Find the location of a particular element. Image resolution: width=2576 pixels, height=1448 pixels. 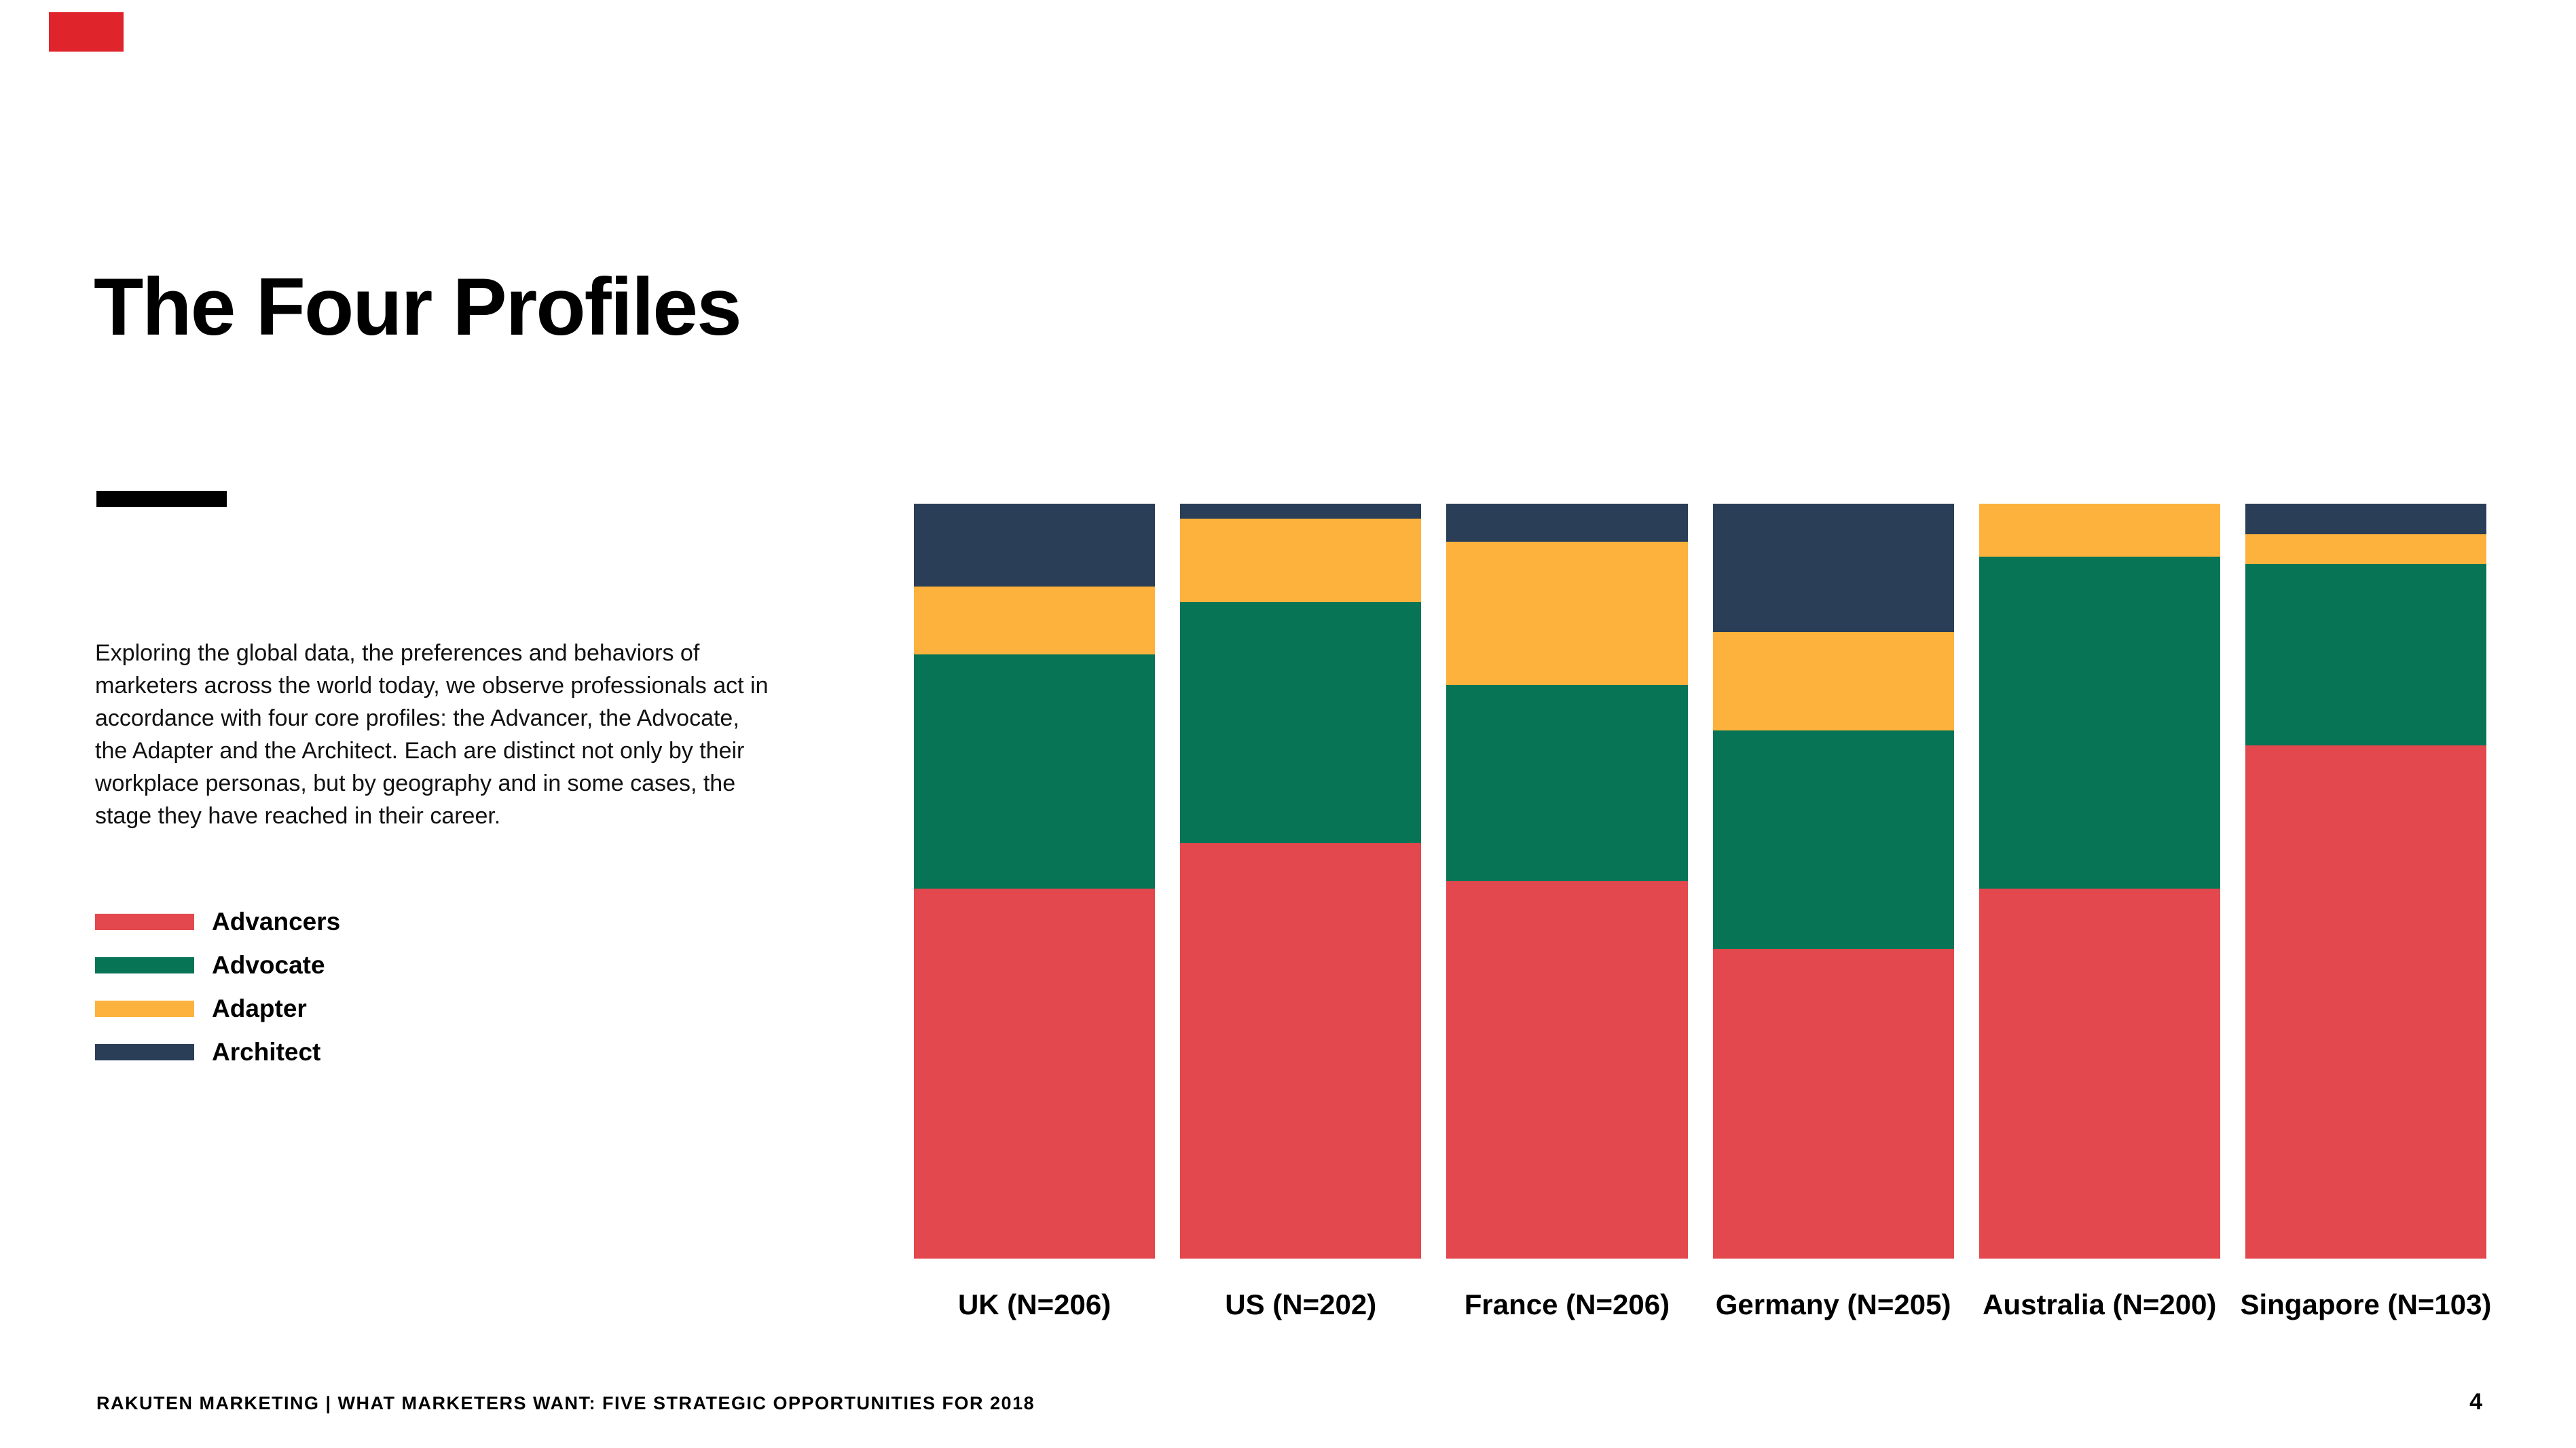

page-title: The Four Profiles is located at coordinates (418, 306).